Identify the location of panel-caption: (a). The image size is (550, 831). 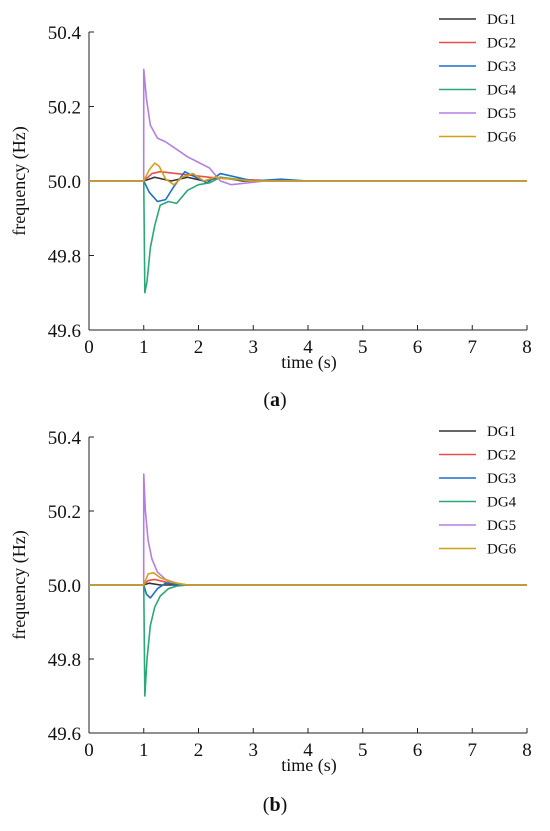
(274, 400).